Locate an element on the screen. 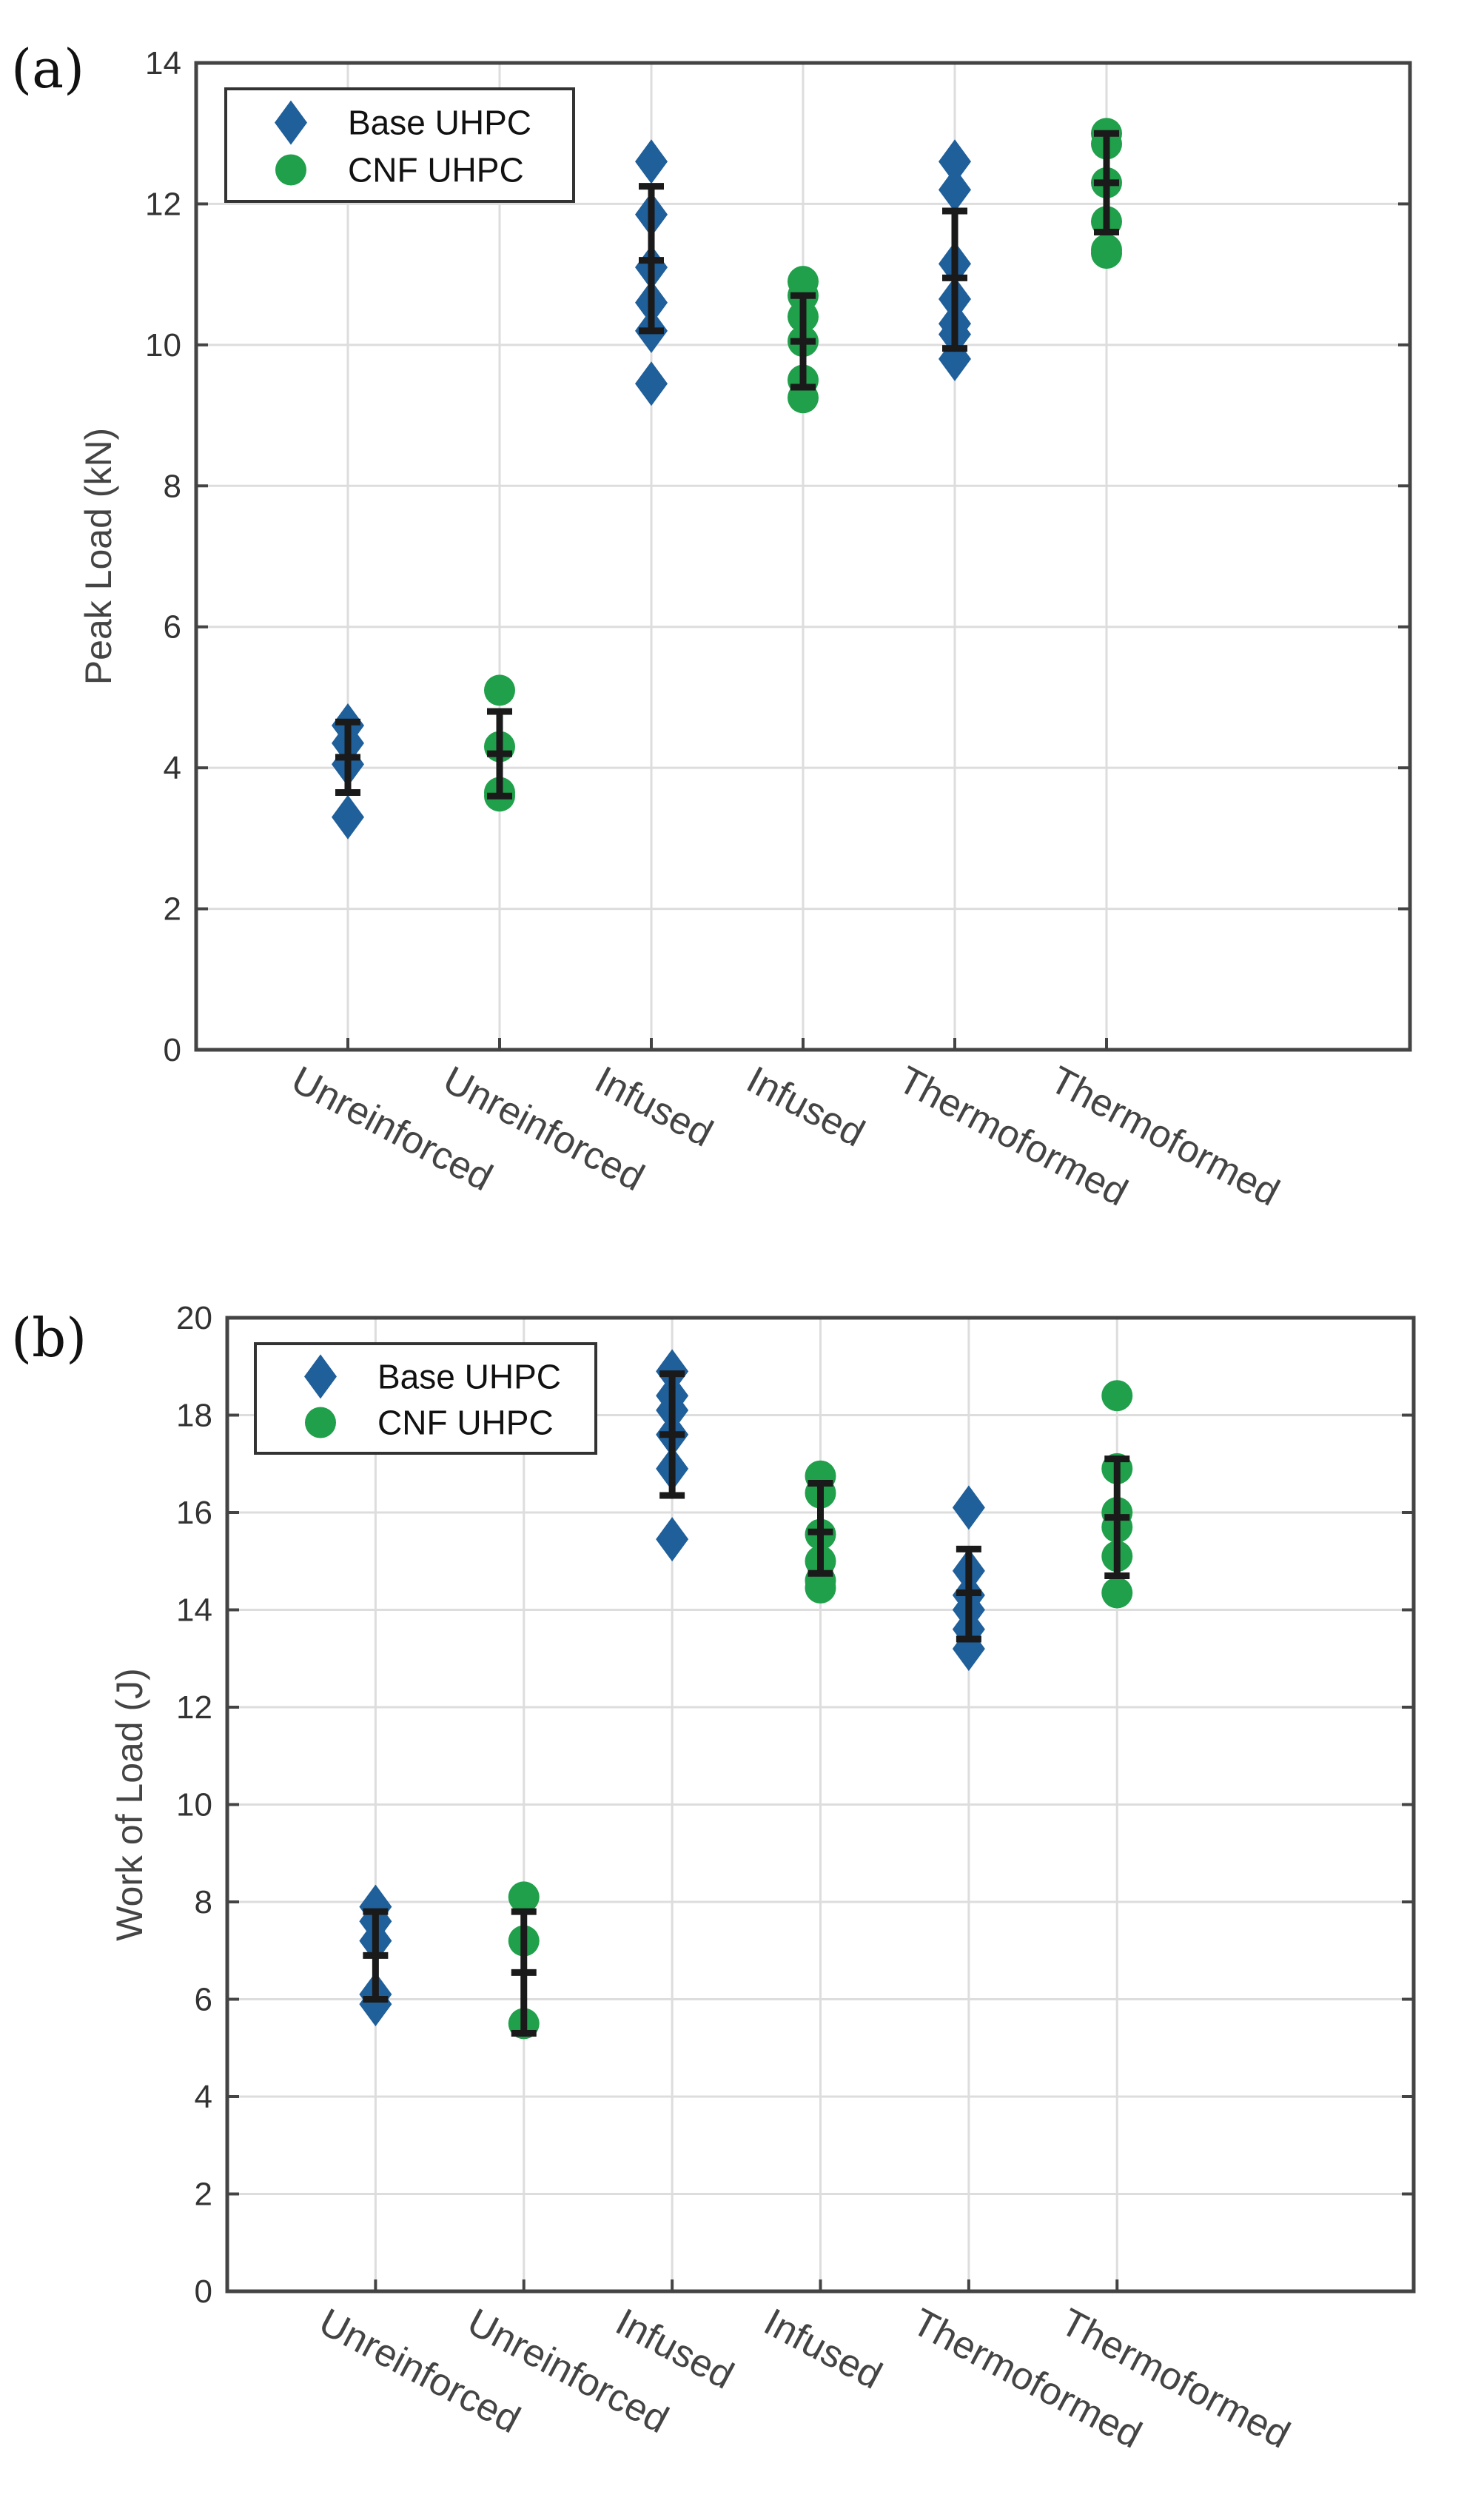  panel-label: (b) is located at coordinates (49, 1338).